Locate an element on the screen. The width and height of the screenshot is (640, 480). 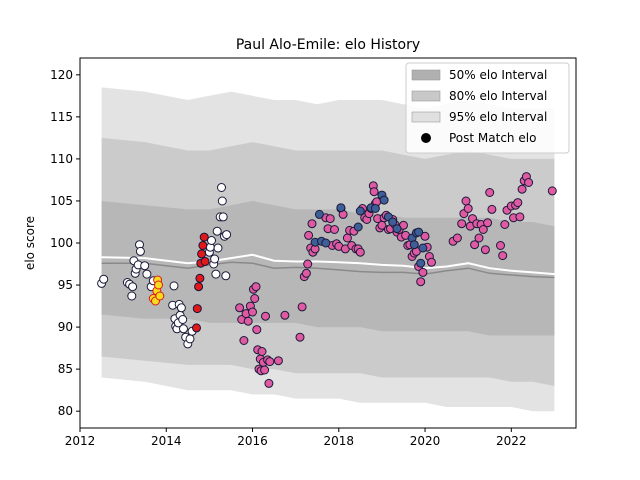
y-tick-label: 120 is located at coordinates (61, 75).